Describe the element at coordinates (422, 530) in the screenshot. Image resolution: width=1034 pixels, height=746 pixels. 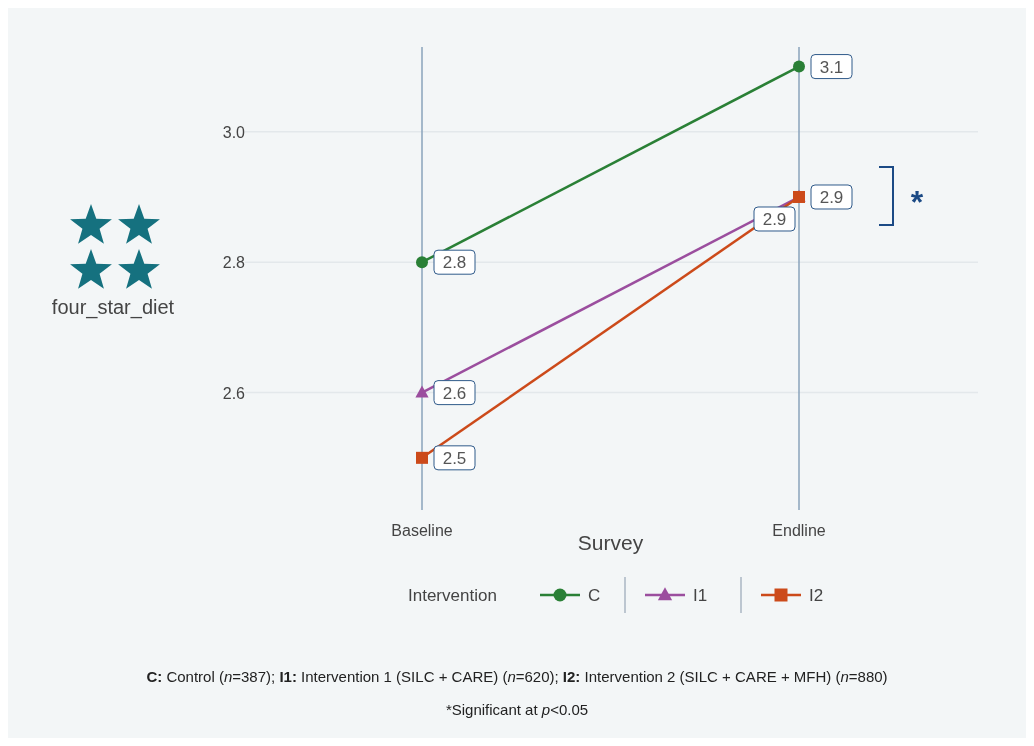
I see `x-tick-label: Baseline` at that location.